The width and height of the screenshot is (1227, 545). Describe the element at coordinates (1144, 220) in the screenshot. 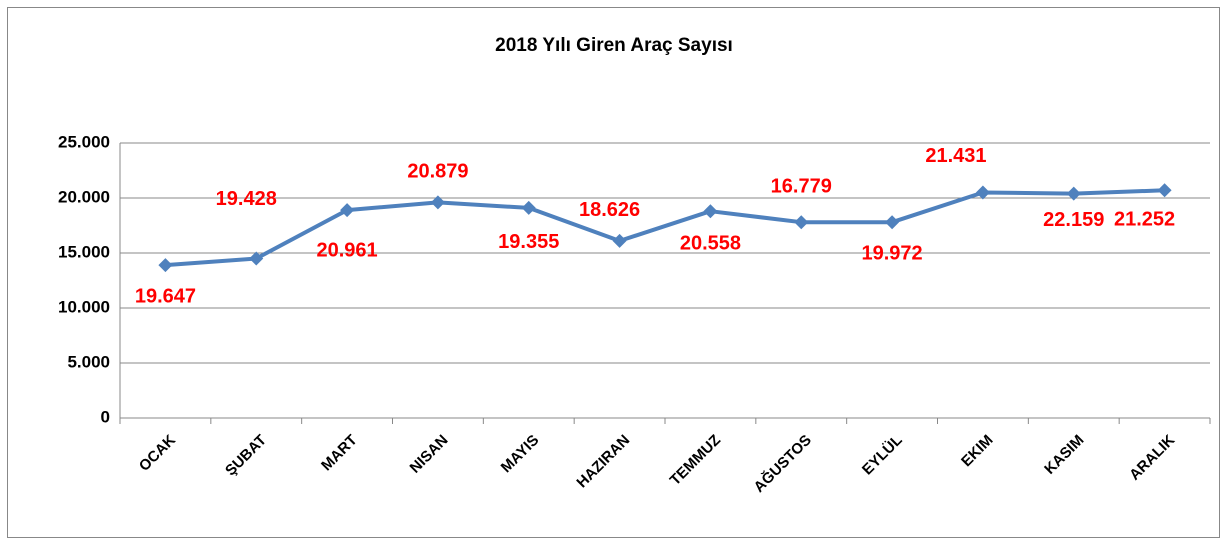

I see `annotation: 21.252` at that location.